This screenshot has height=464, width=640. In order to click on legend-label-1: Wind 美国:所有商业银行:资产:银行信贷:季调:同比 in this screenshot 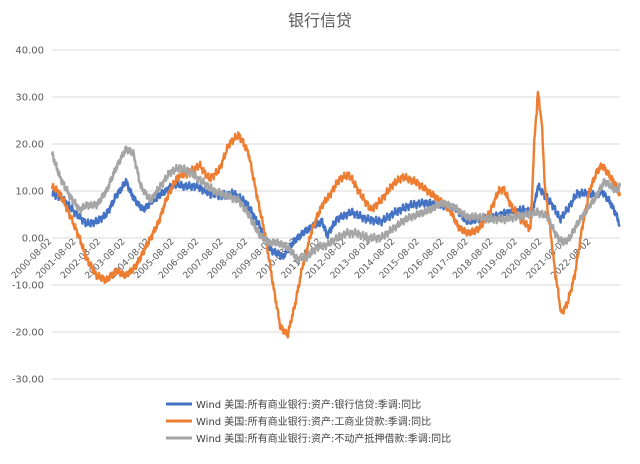, I will do `click(308, 404)`.